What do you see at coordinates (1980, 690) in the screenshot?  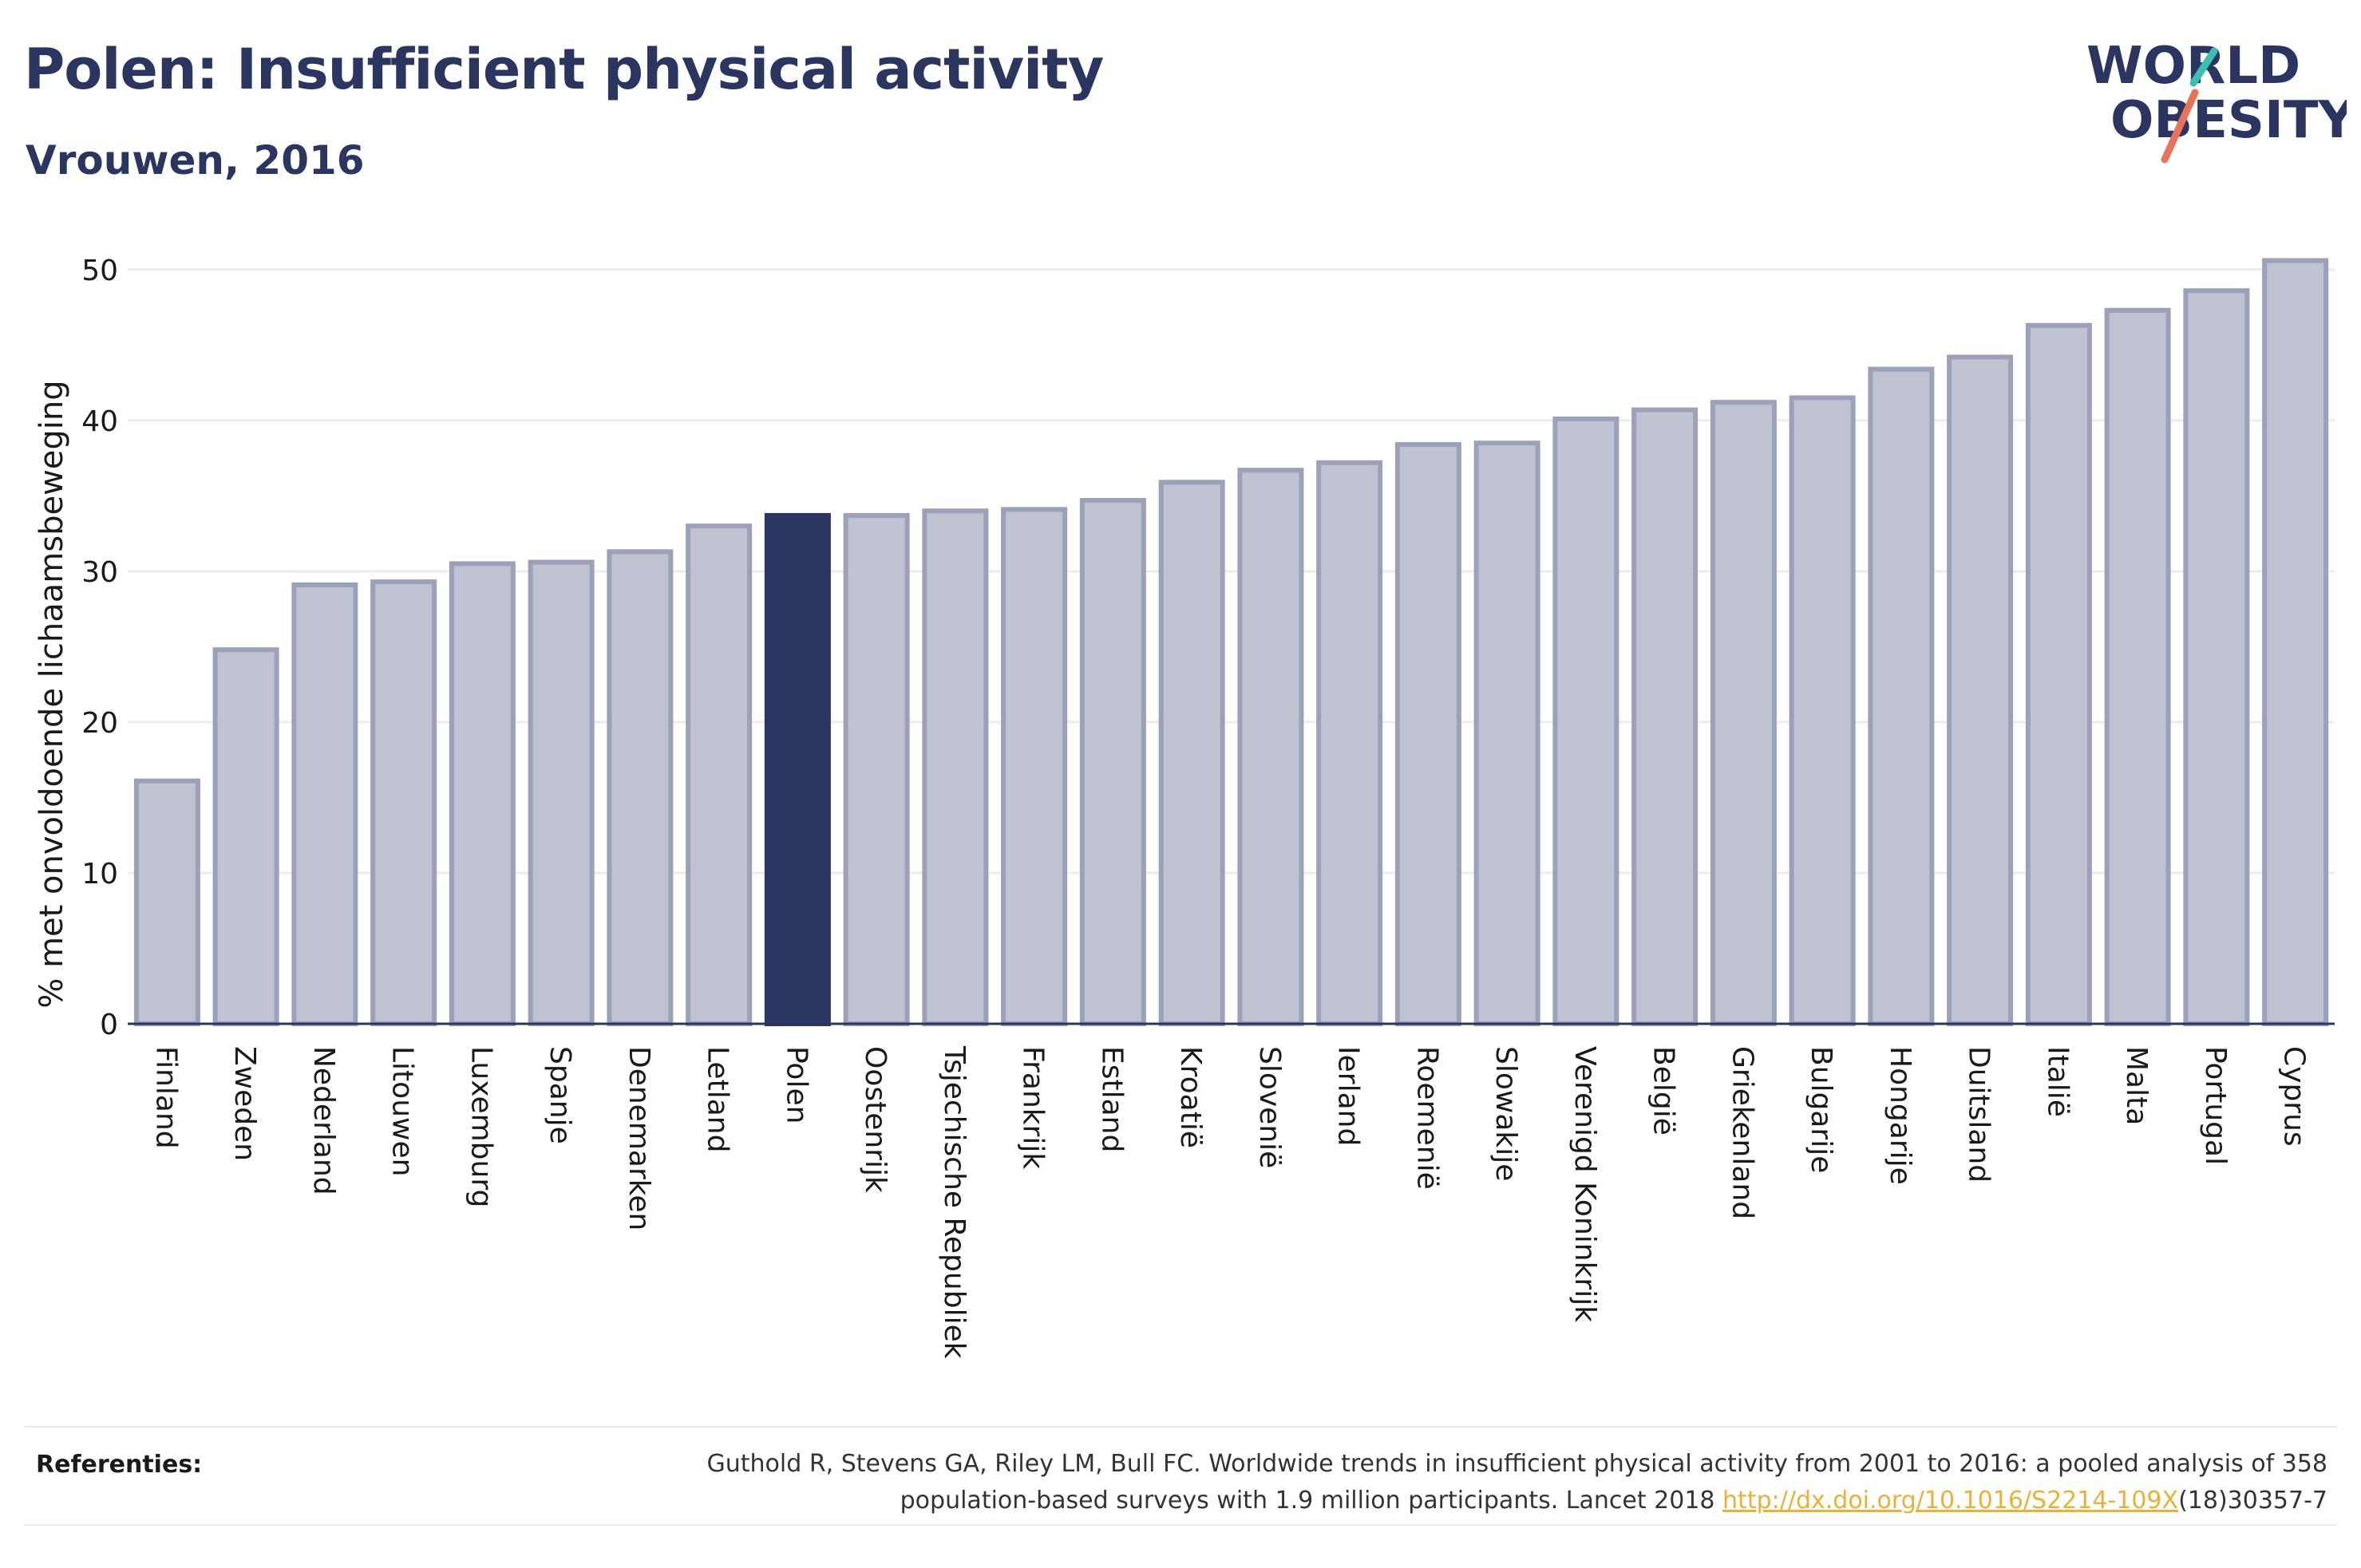 I see `bar-duitsland` at bounding box center [1980, 690].